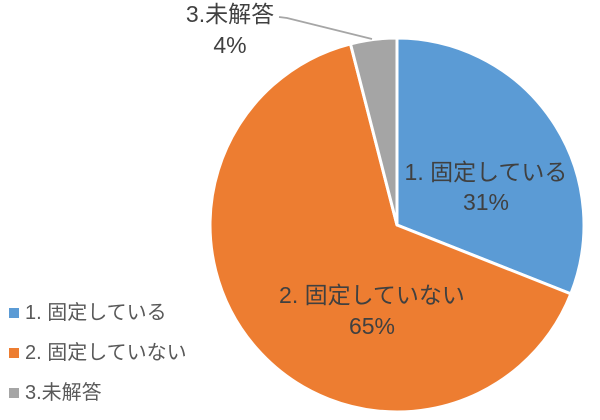 The image size is (600, 420). I want to click on data-label-slice1-percent: 31%, so click(486, 202).